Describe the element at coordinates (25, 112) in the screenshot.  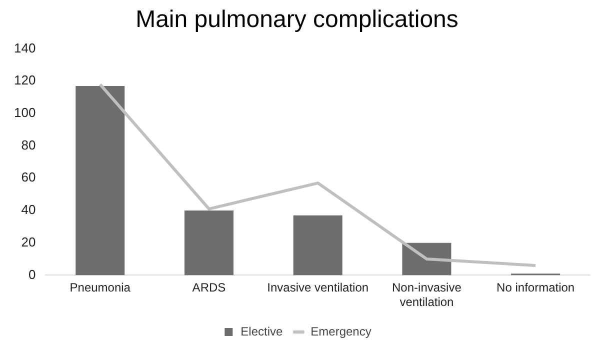
I see `y-tick-label: 100` at that location.